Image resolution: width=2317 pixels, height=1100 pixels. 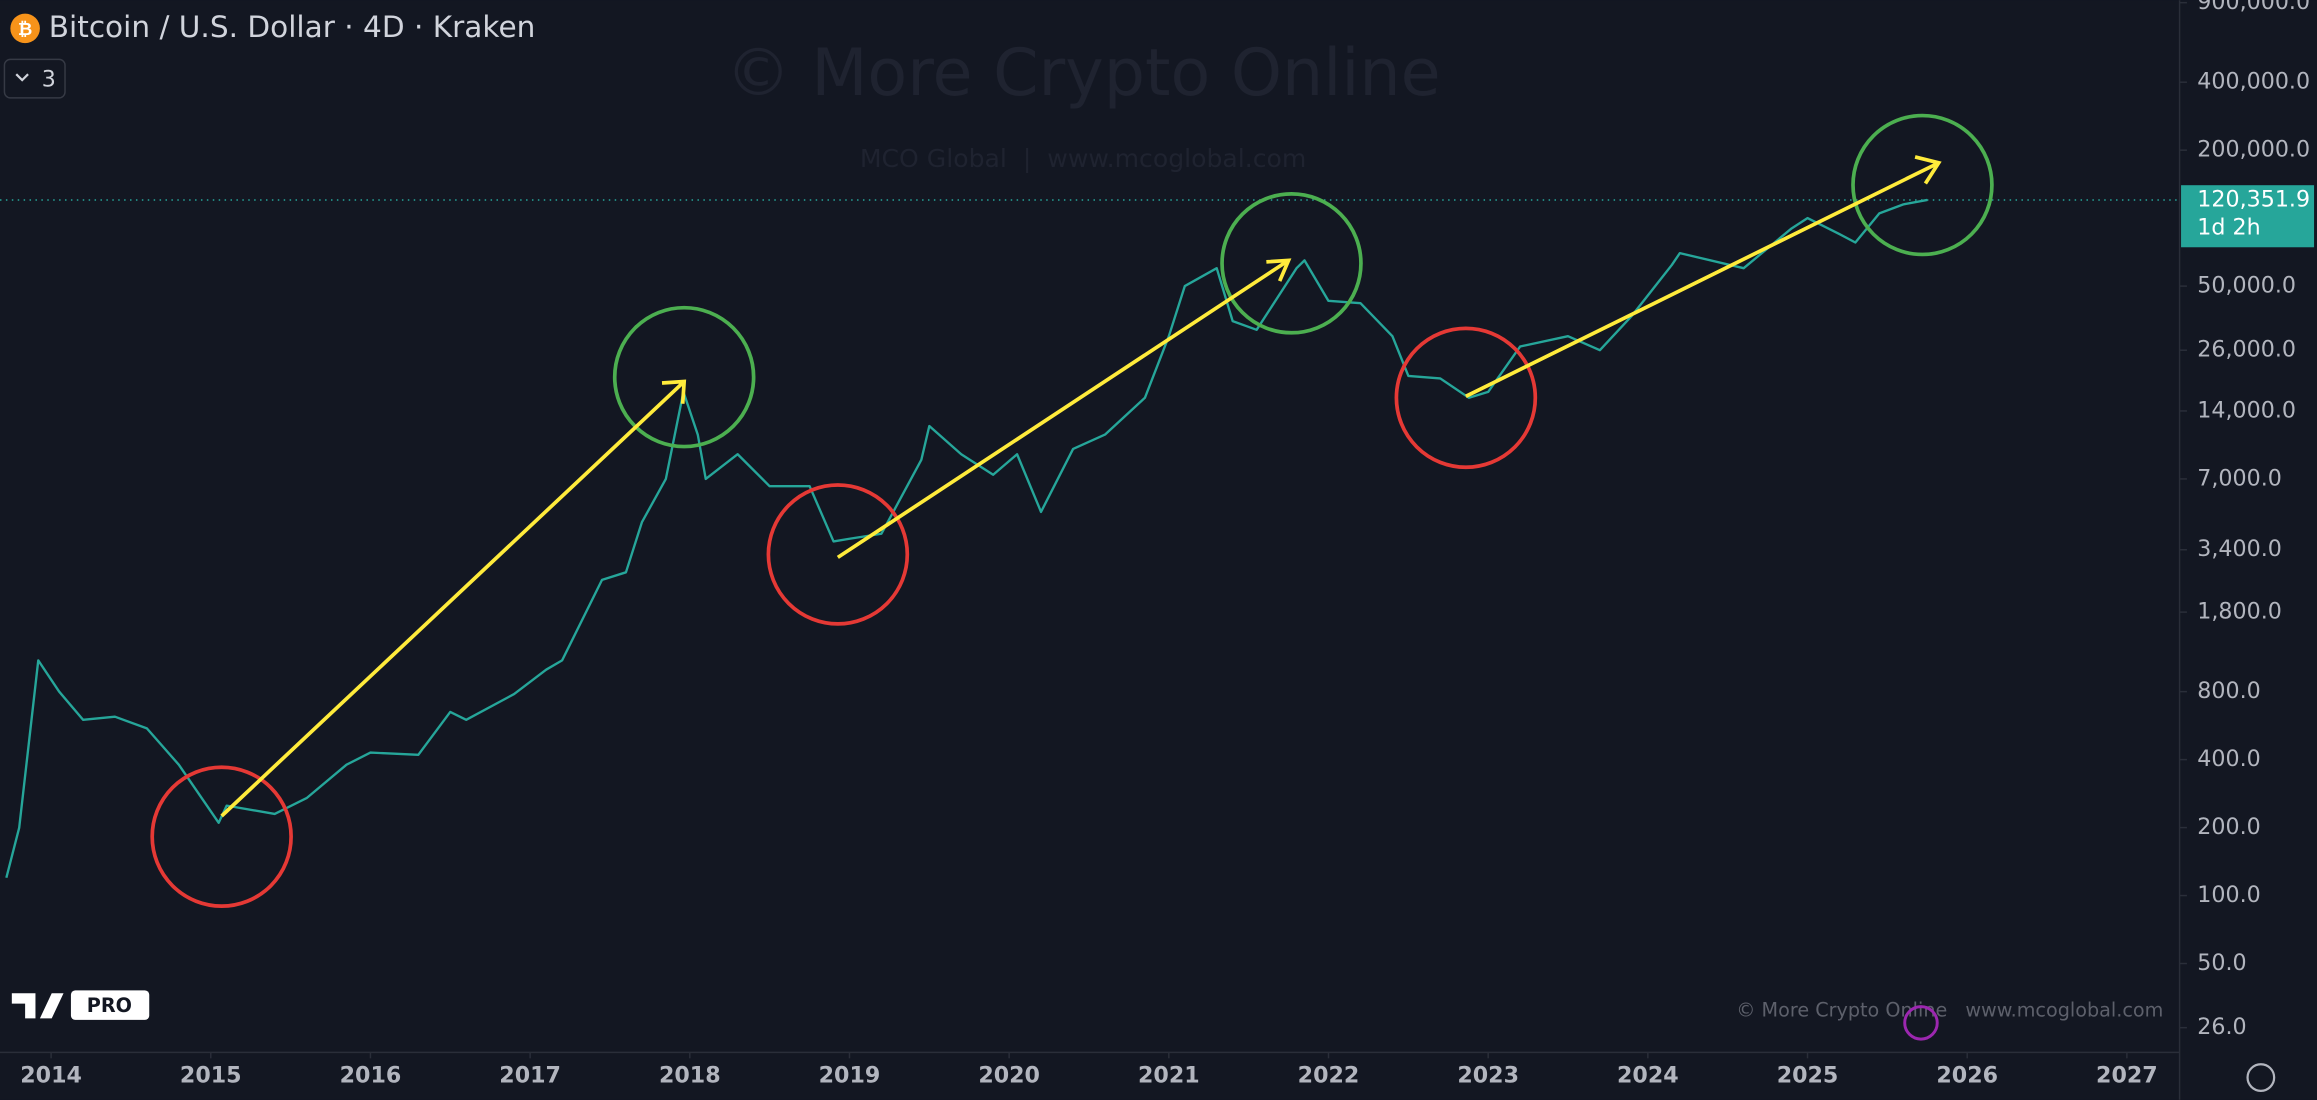 I want to click on x-tick-label: 2020, so click(x=1009, y=1076).